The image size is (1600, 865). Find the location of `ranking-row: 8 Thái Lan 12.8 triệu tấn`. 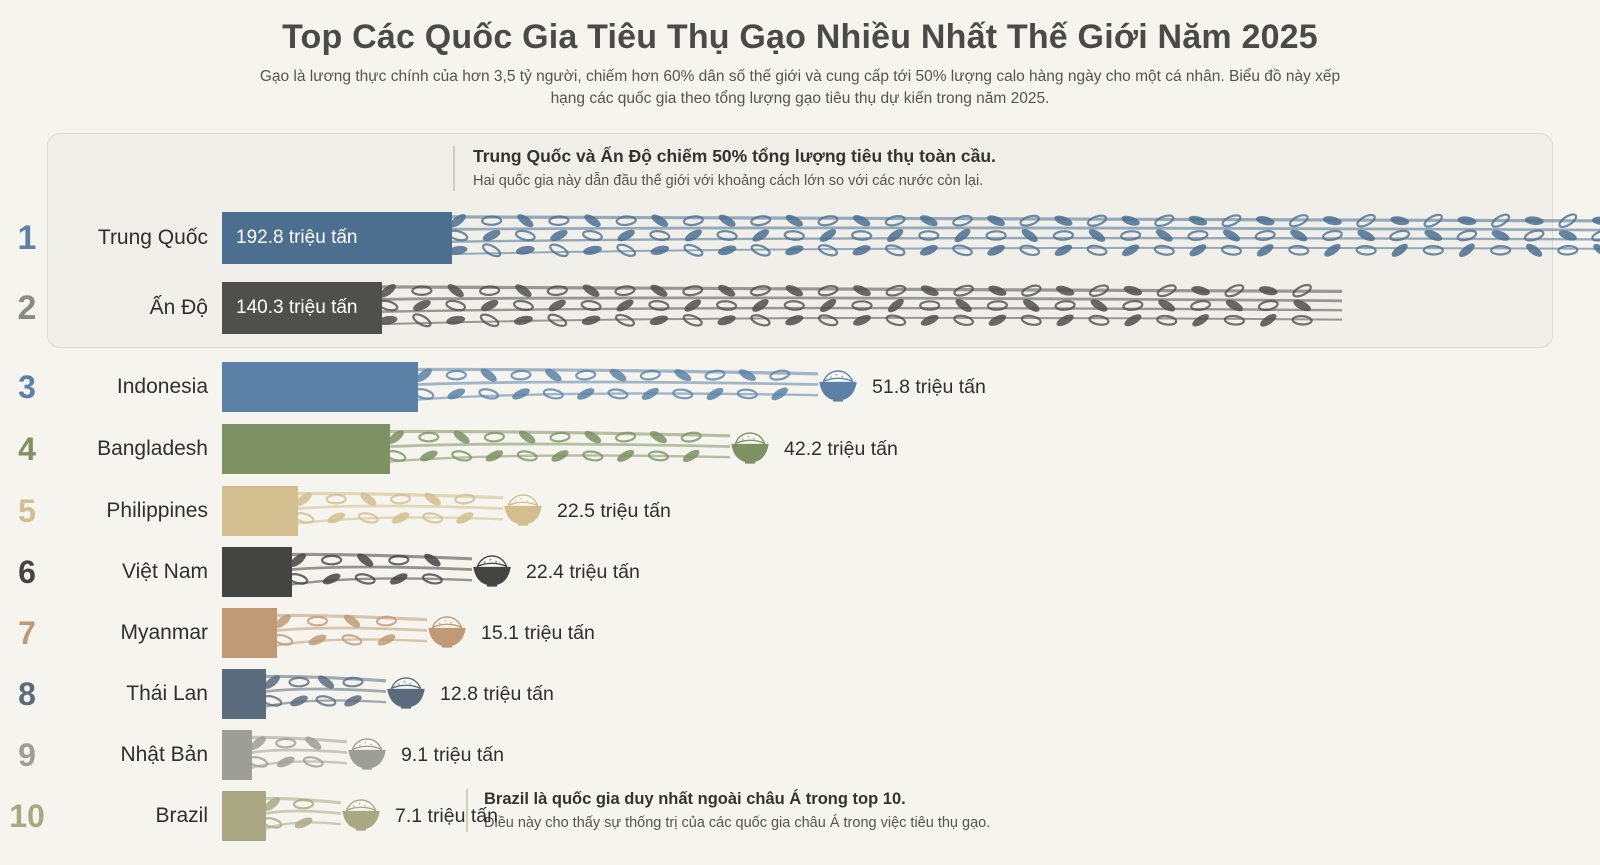

ranking-row: 8 Thái Lan 12.8 triệu tấn is located at coordinates (277, 694).